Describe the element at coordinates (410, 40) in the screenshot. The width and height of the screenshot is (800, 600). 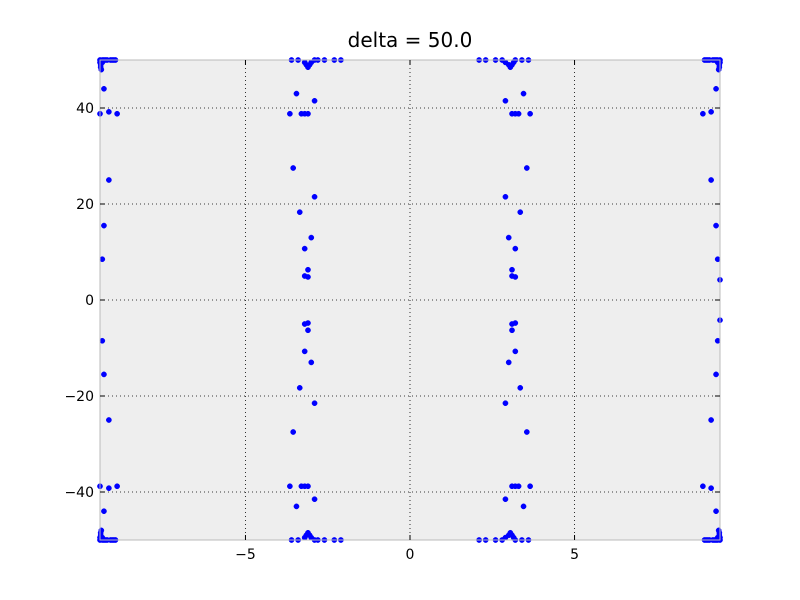
I see `chart-title: delta = 50.0` at that location.